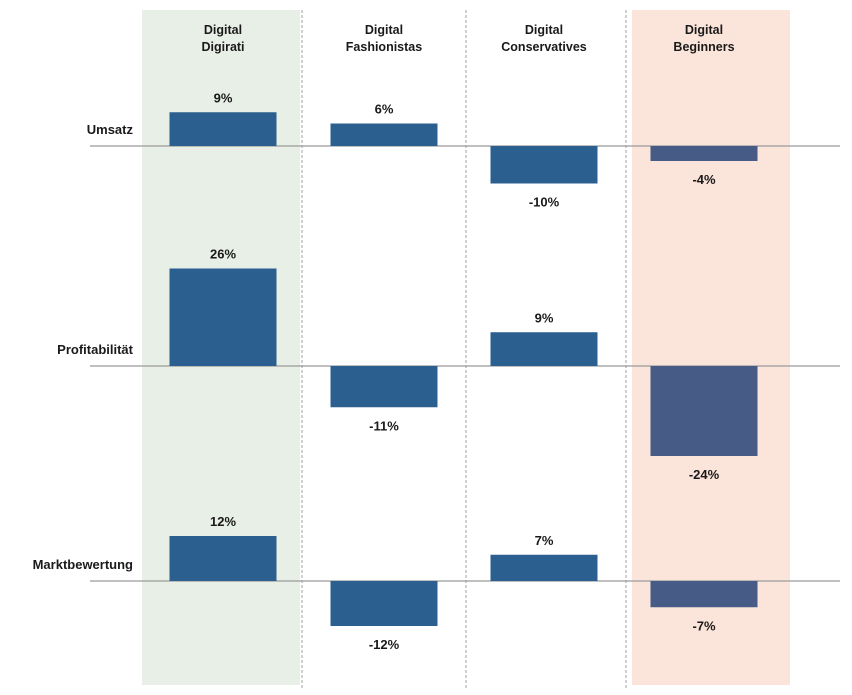 Image resolution: width=852 pixels, height=695 pixels. I want to click on bar-profitabilitaet-digital-fashionistas, so click(384, 387).